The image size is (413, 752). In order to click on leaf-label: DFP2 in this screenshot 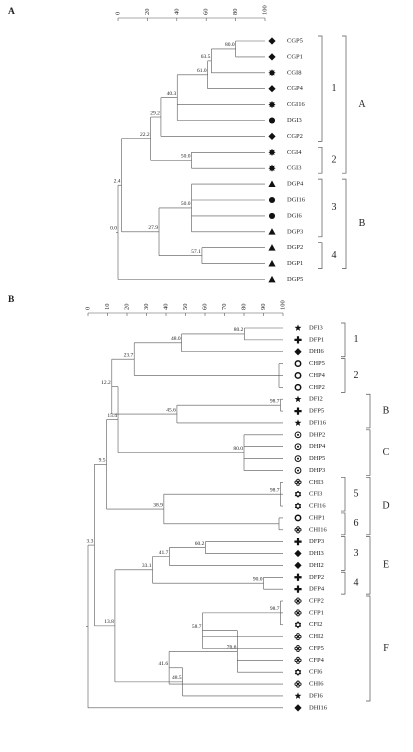, I will do `click(316, 577)`.